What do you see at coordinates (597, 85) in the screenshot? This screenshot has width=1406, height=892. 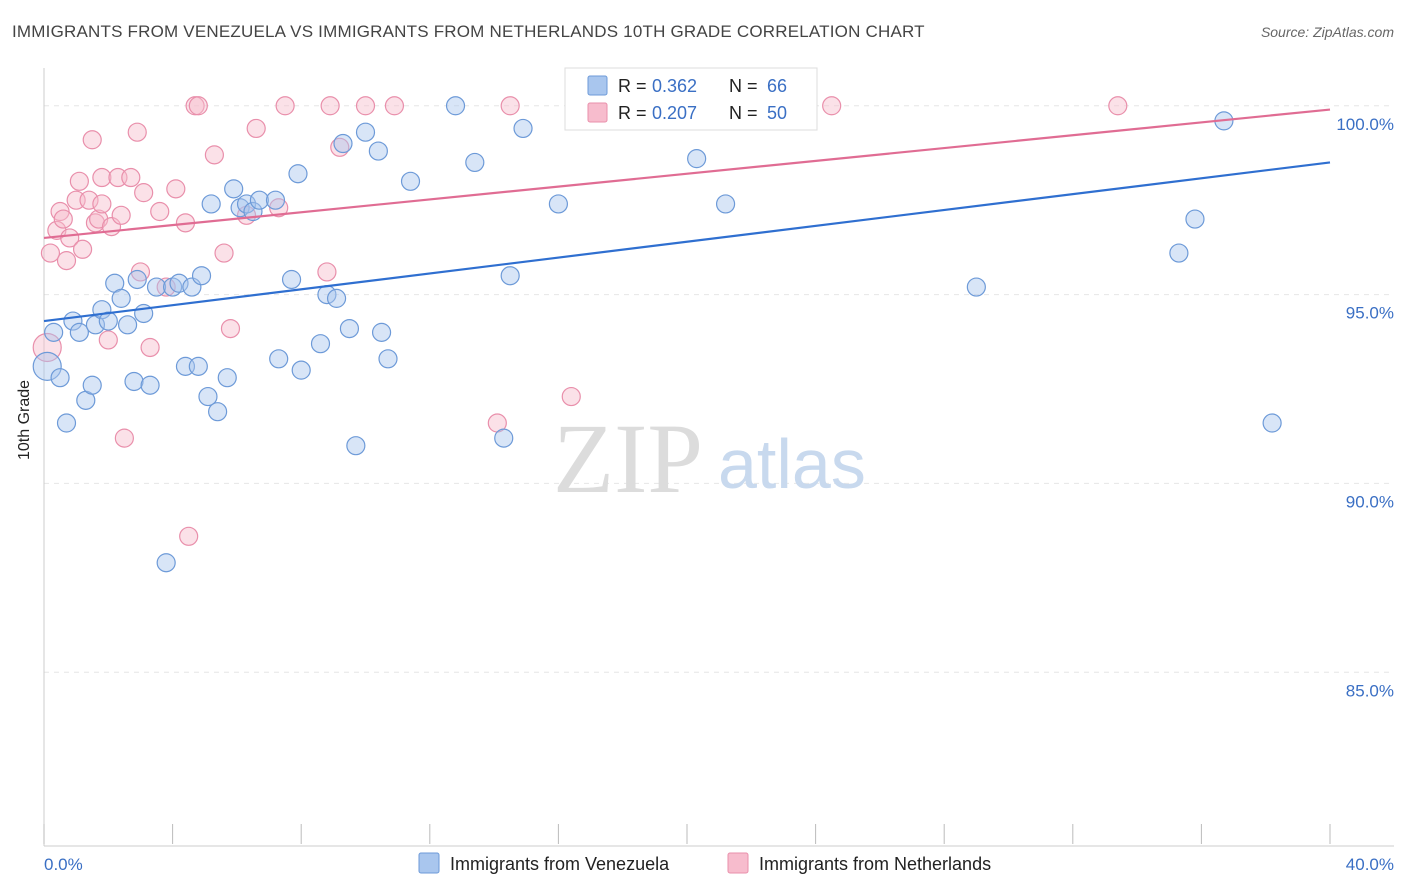 I see `legend-swatch-venezuela` at bounding box center [597, 85].